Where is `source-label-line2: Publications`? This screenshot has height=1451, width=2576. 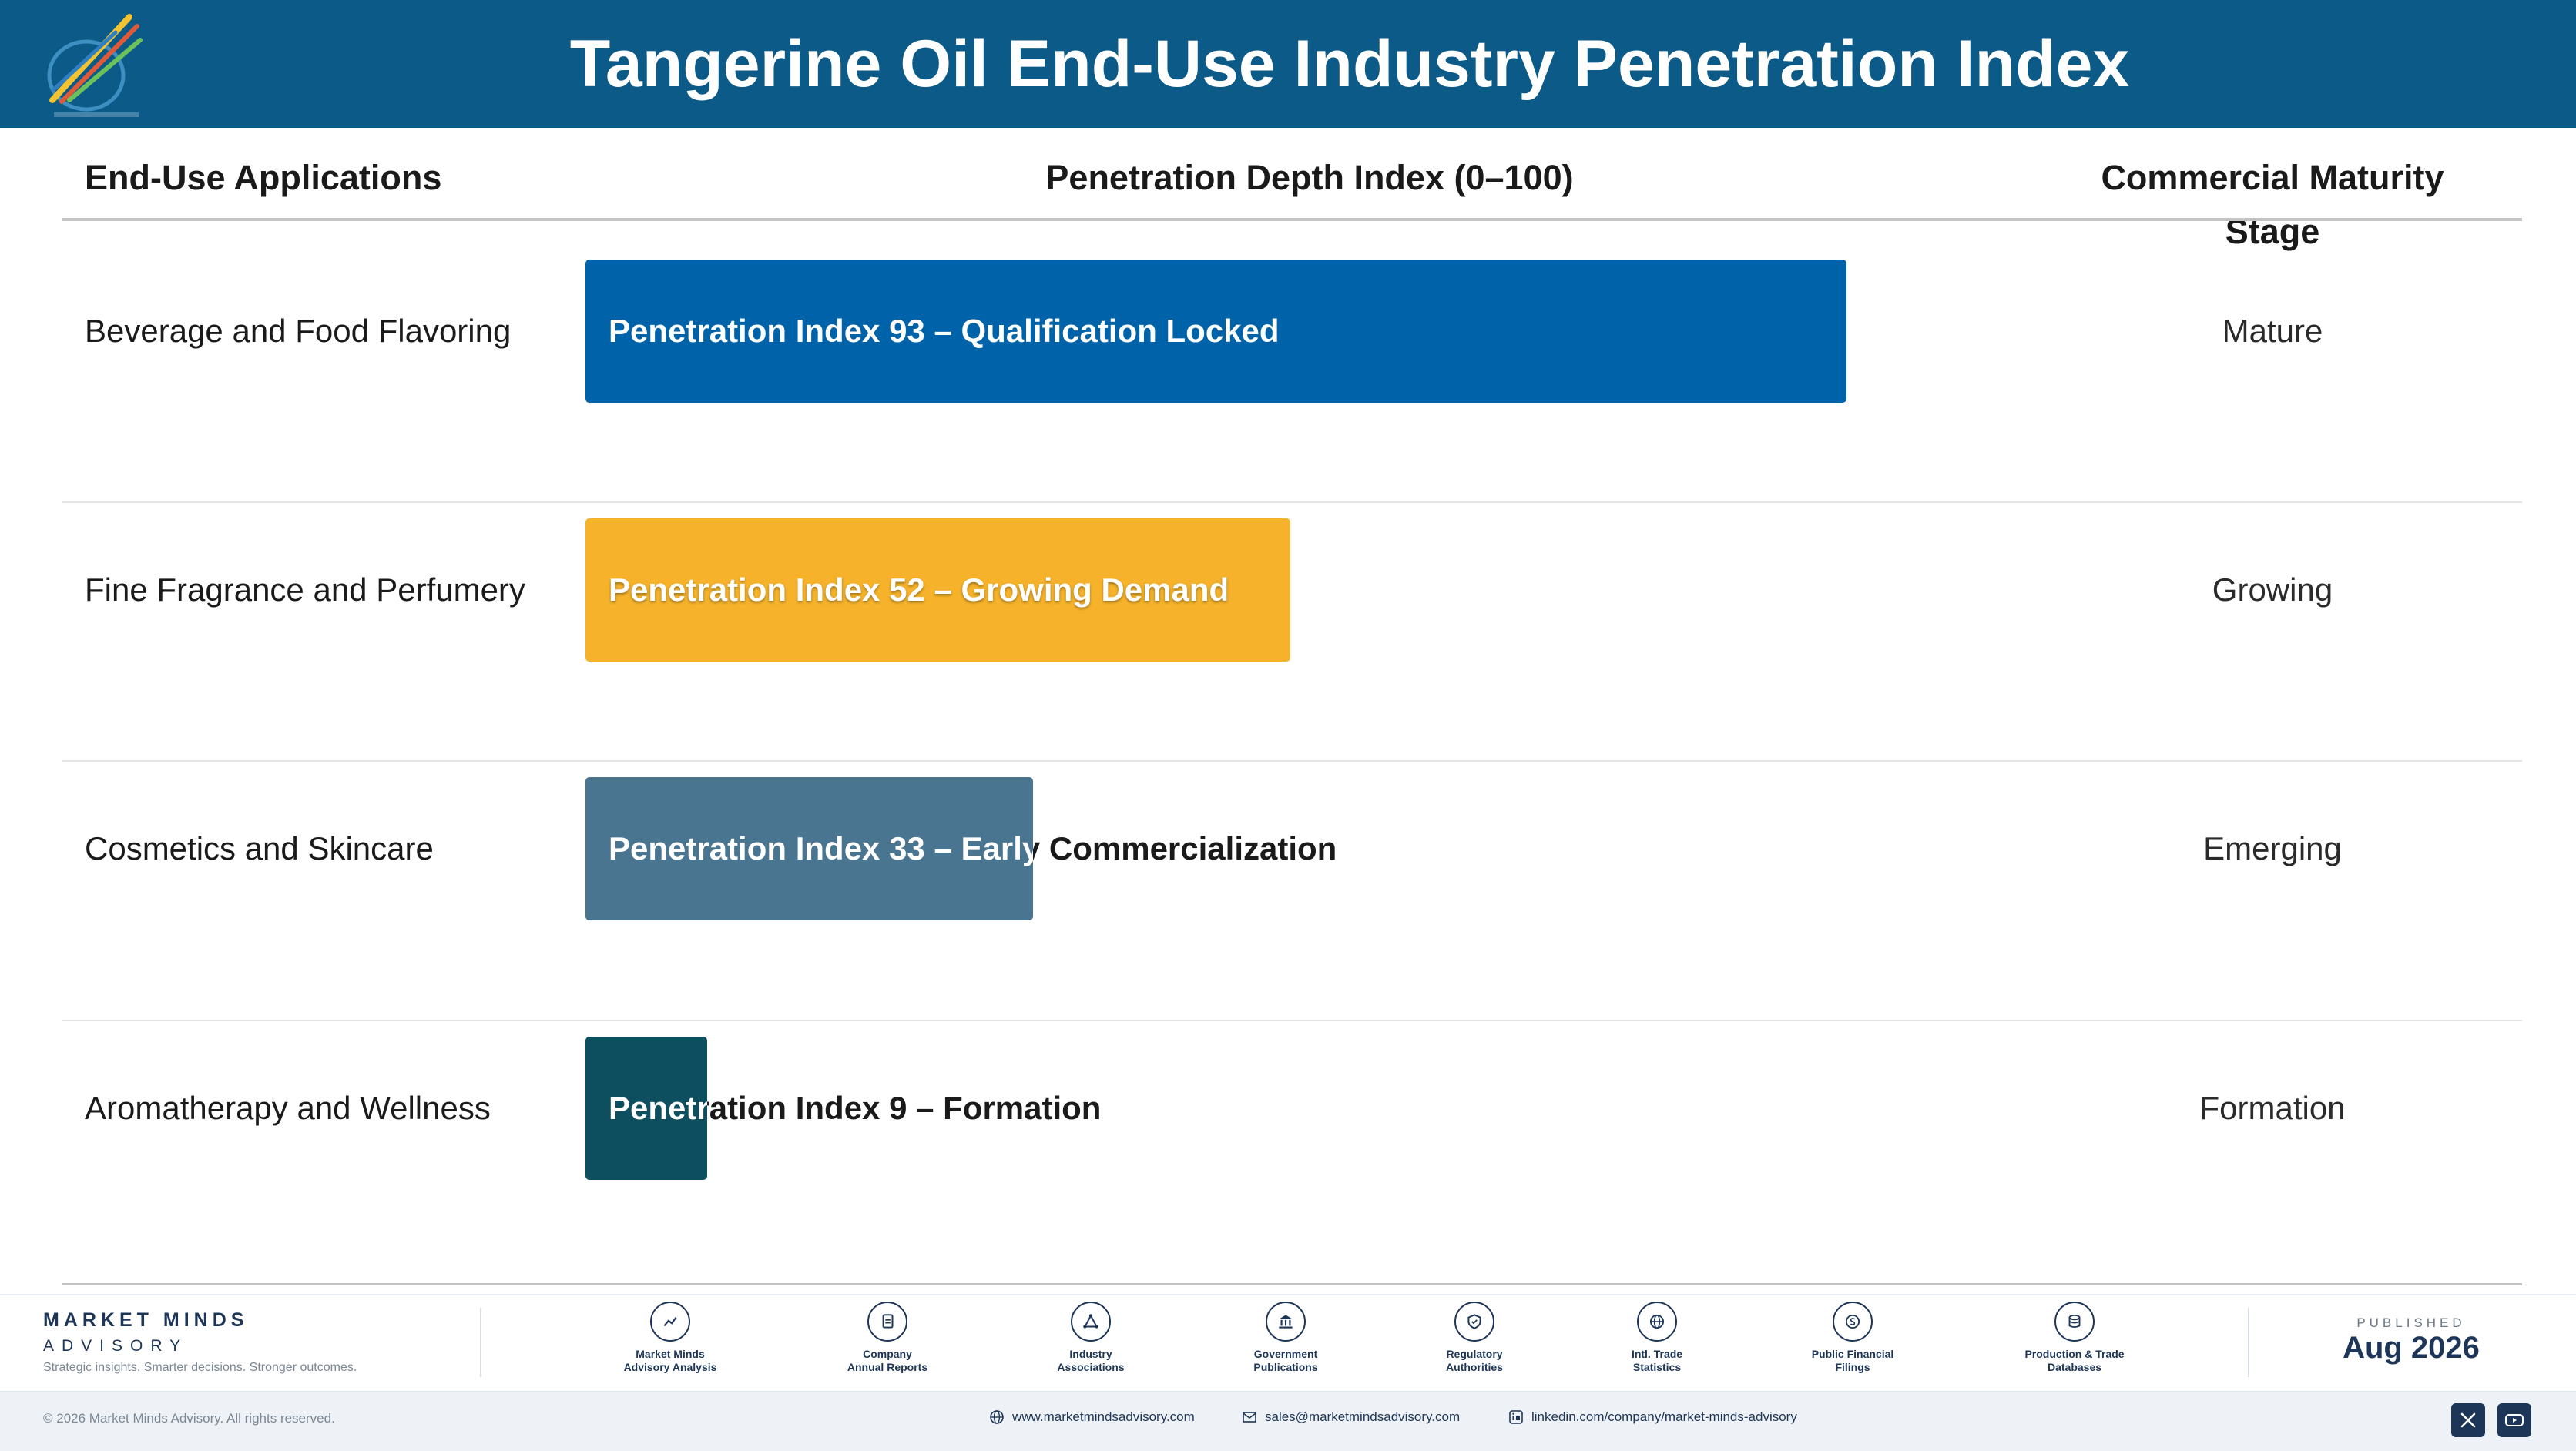 source-label-line2: Publications is located at coordinates (1285, 1367).